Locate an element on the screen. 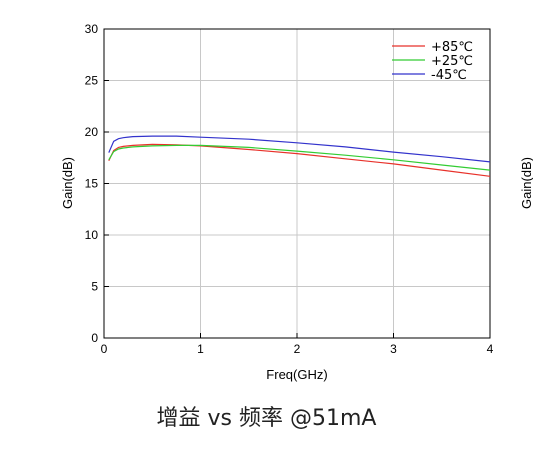  y-axis-label: Gain(dB) is located at coordinates (67, 183).